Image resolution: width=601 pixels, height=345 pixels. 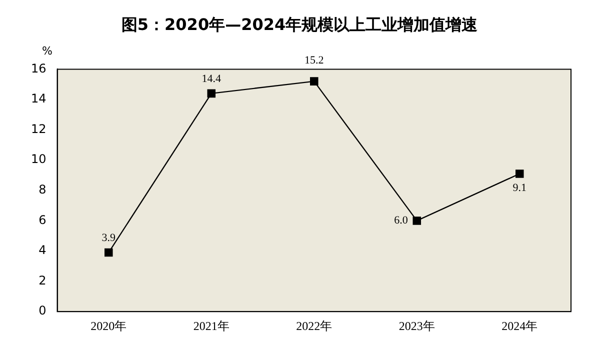 I want to click on y-tick-label: 14, so click(x=38, y=99).